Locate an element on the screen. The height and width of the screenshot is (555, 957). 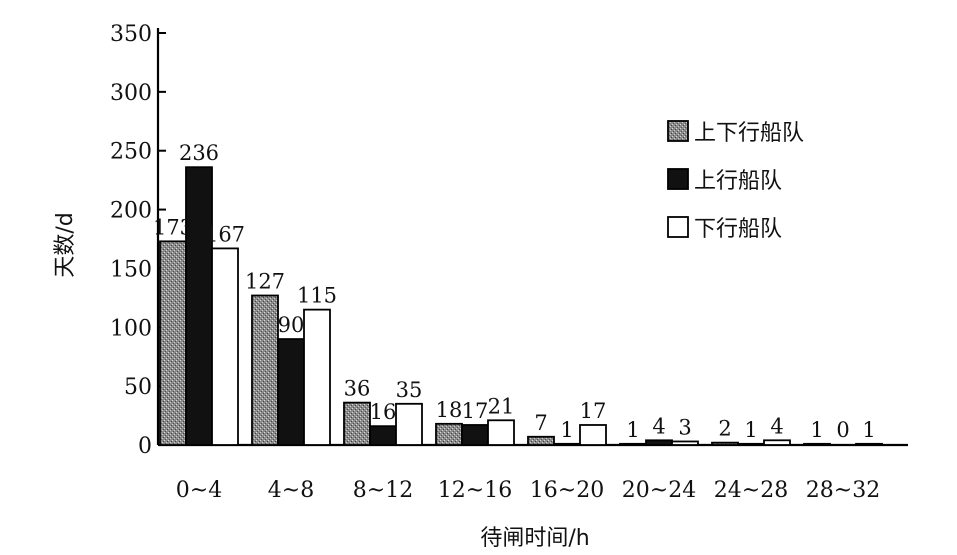
y-axis-title: 天数/d is located at coordinates (65, 244).